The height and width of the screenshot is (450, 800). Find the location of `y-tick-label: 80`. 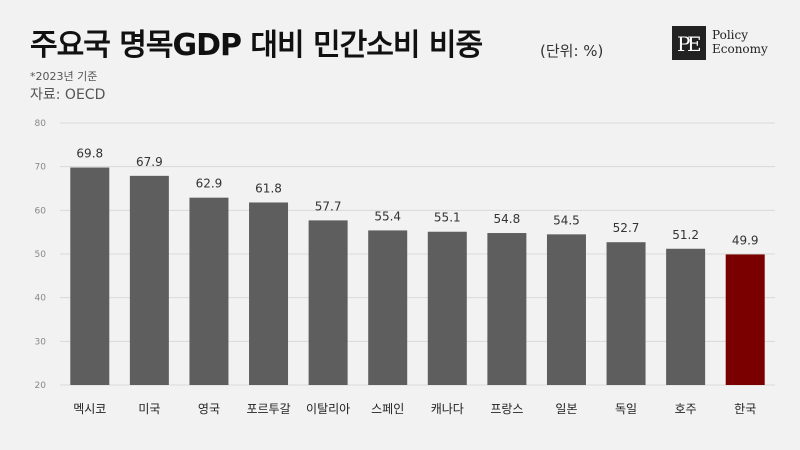

y-tick-label: 80 is located at coordinates (41, 124).